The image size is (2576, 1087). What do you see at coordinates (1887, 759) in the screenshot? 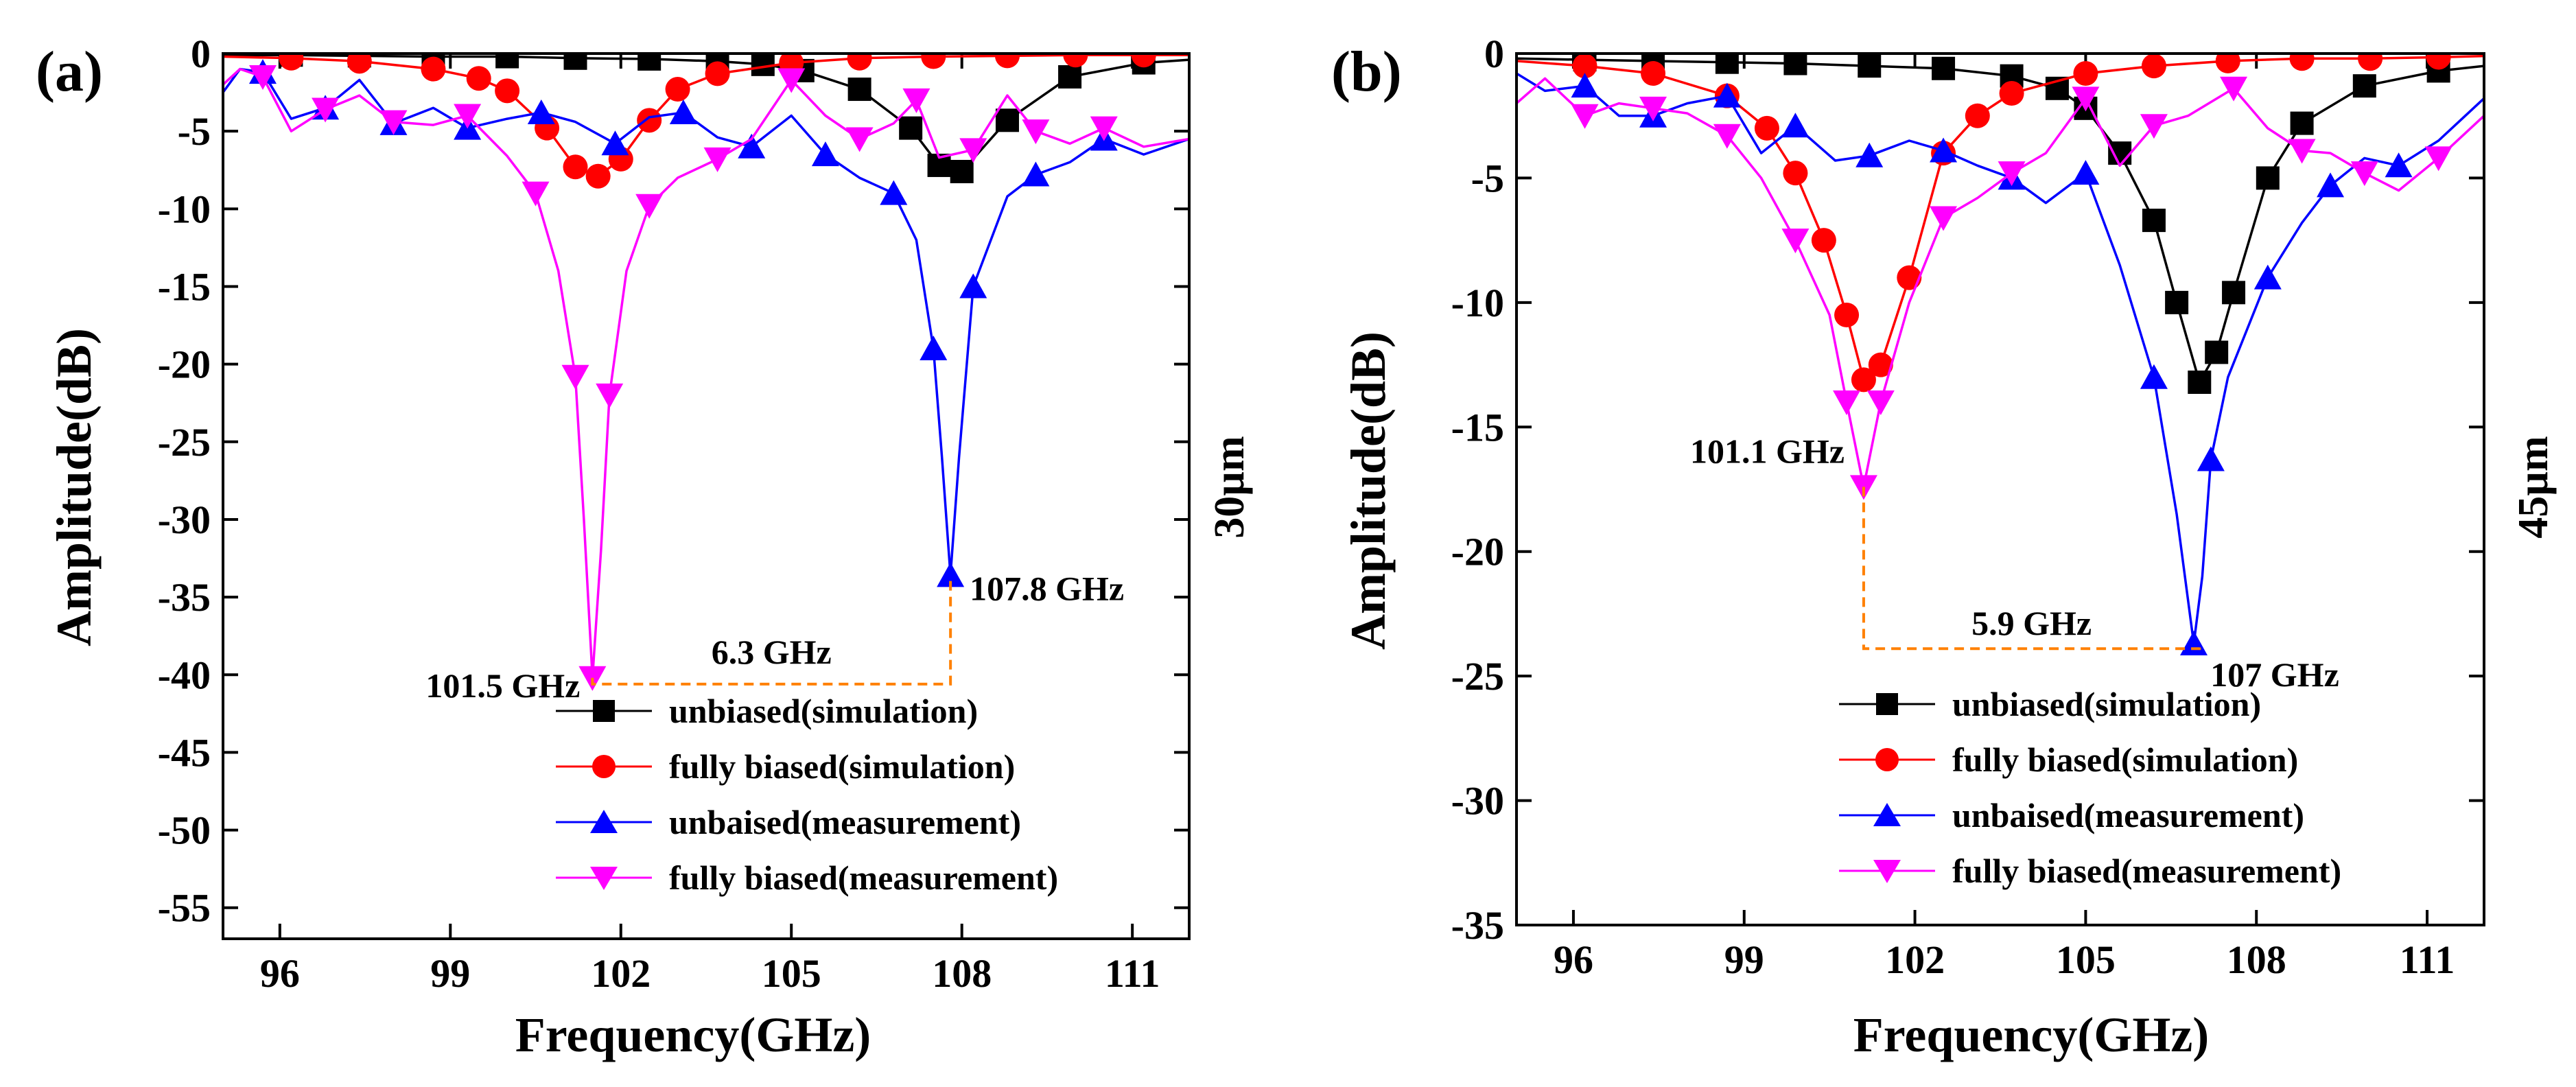
I see `legend-marker-circle` at bounding box center [1887, 759].